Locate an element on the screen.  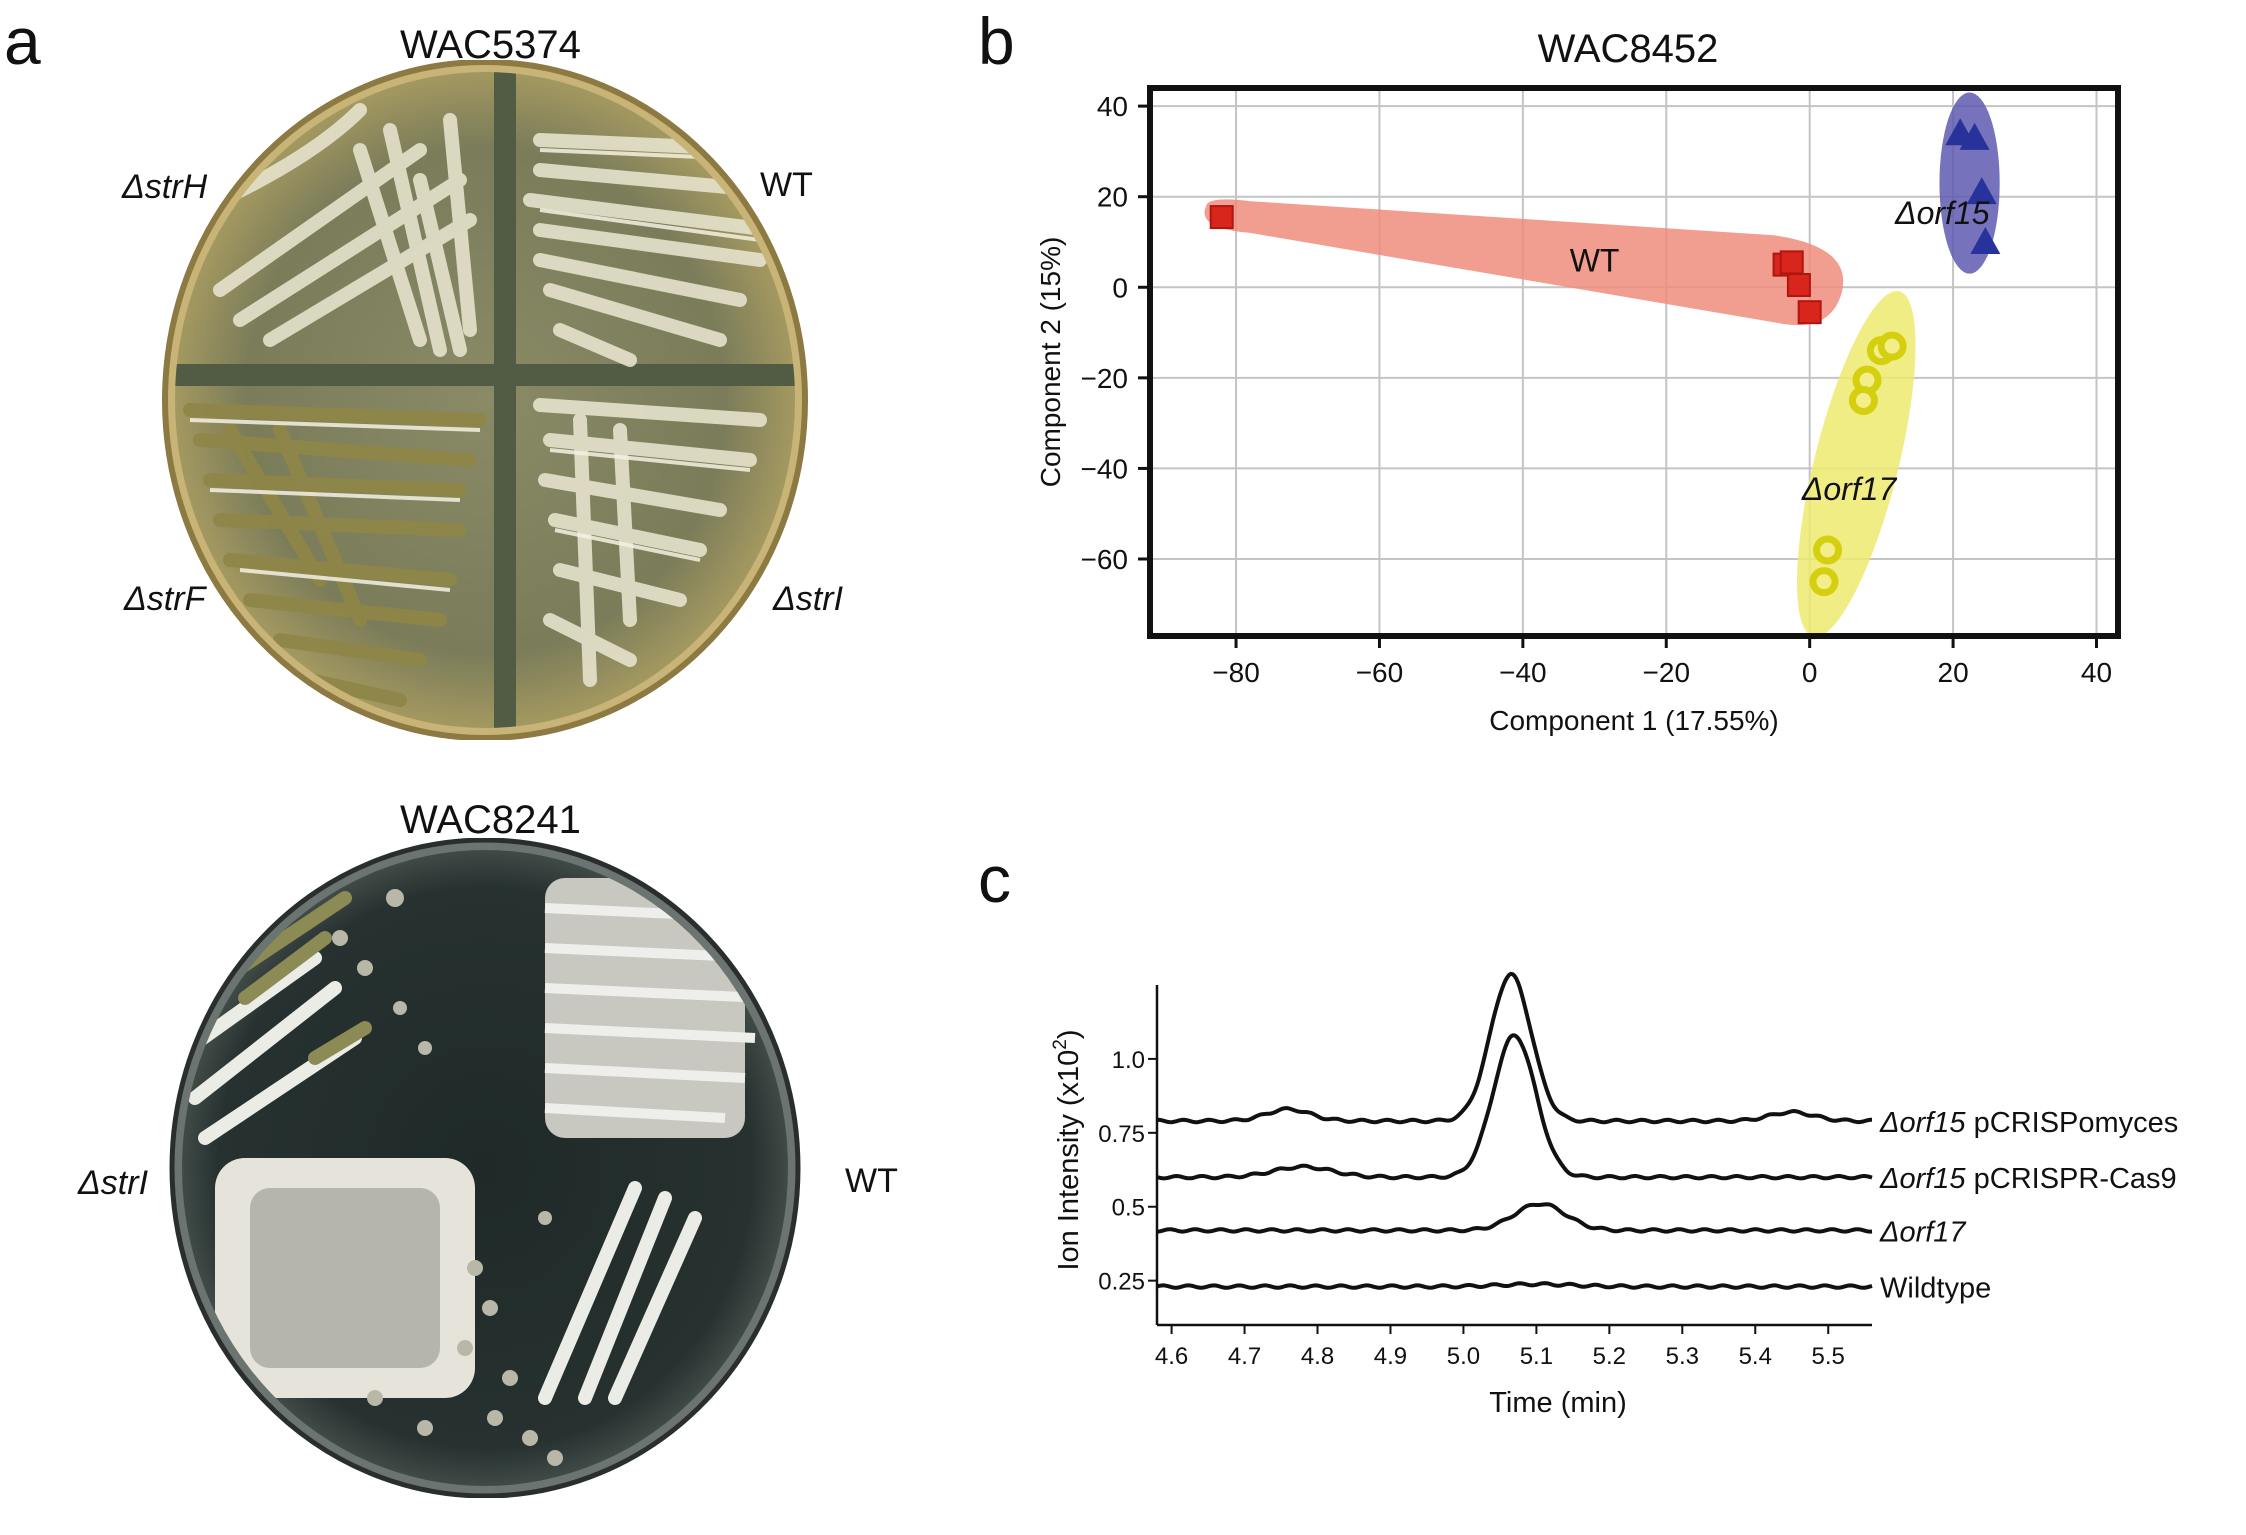
panel-b-label: b is located at coordinates (996, 41).